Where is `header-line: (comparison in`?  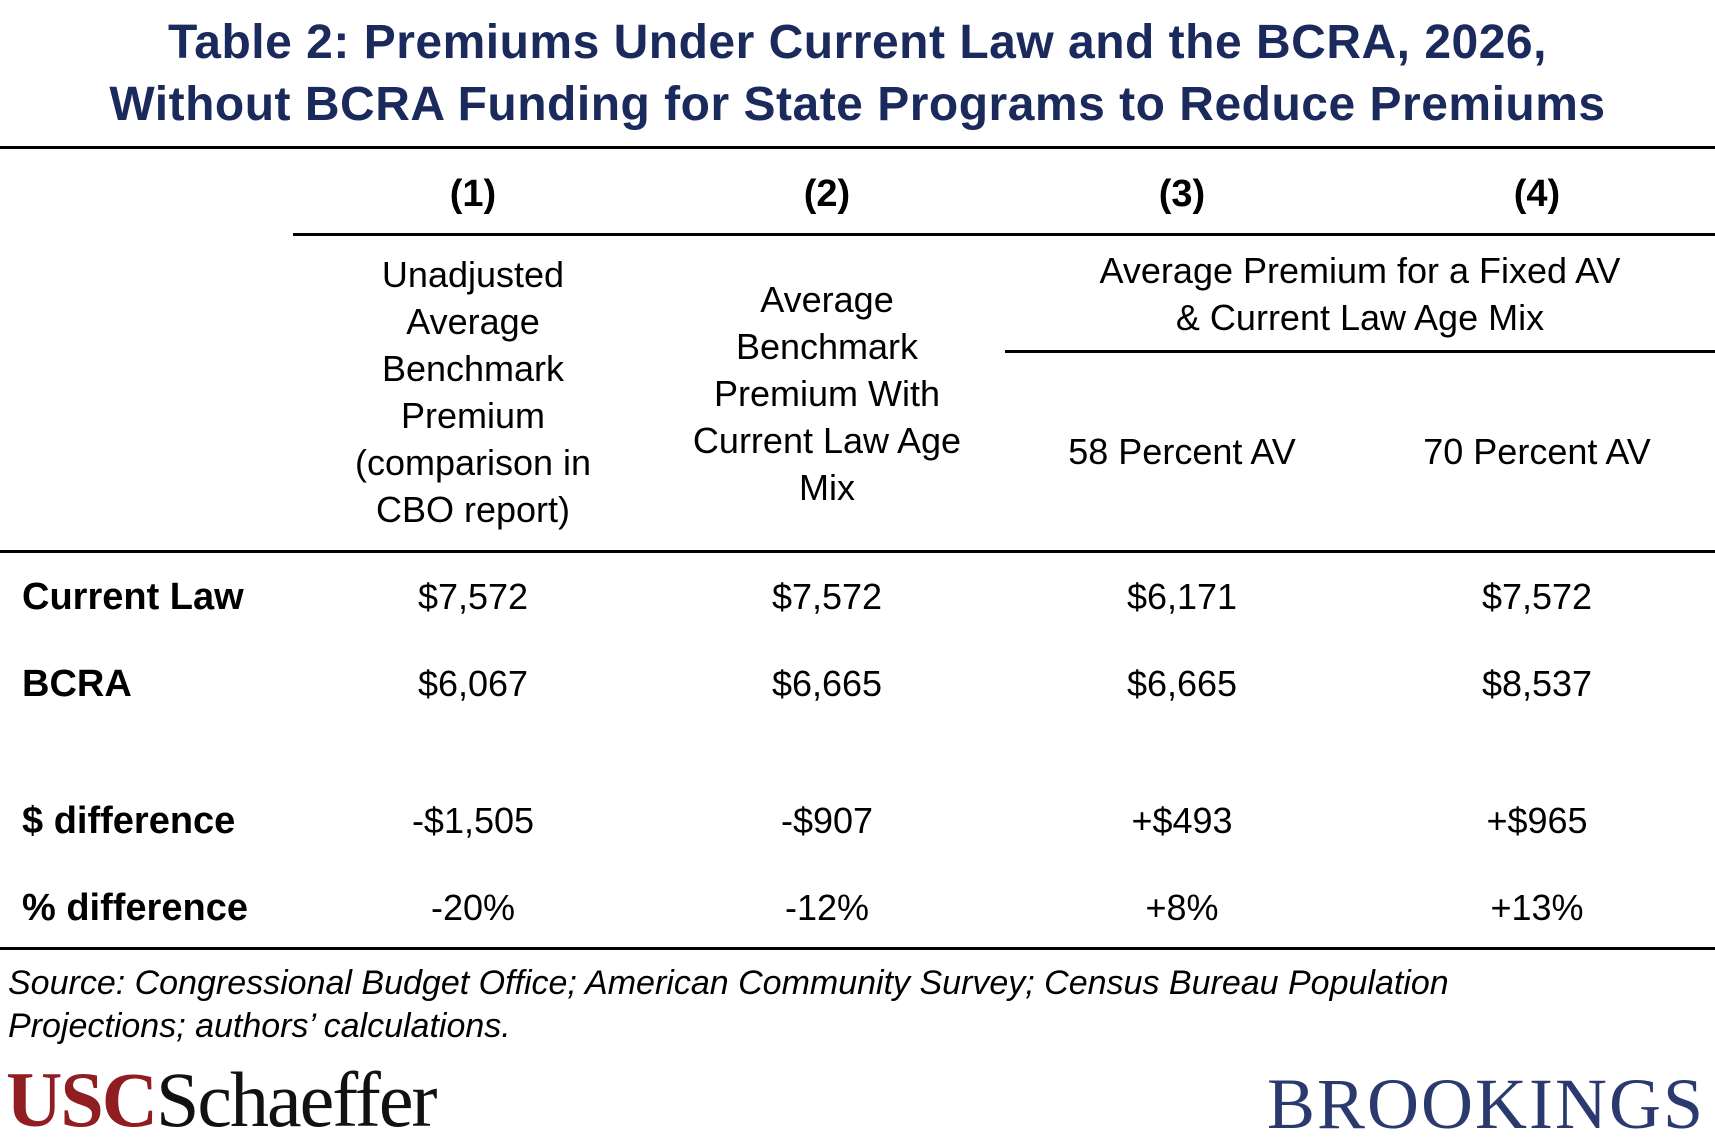
header-line: (comparison in is located at coordinates (473, 462).